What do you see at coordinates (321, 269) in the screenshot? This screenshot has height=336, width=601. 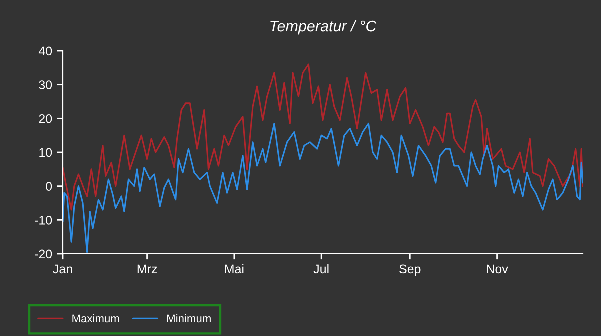 I see `x-tick-label: Jul` at bounding box center [321, 269].